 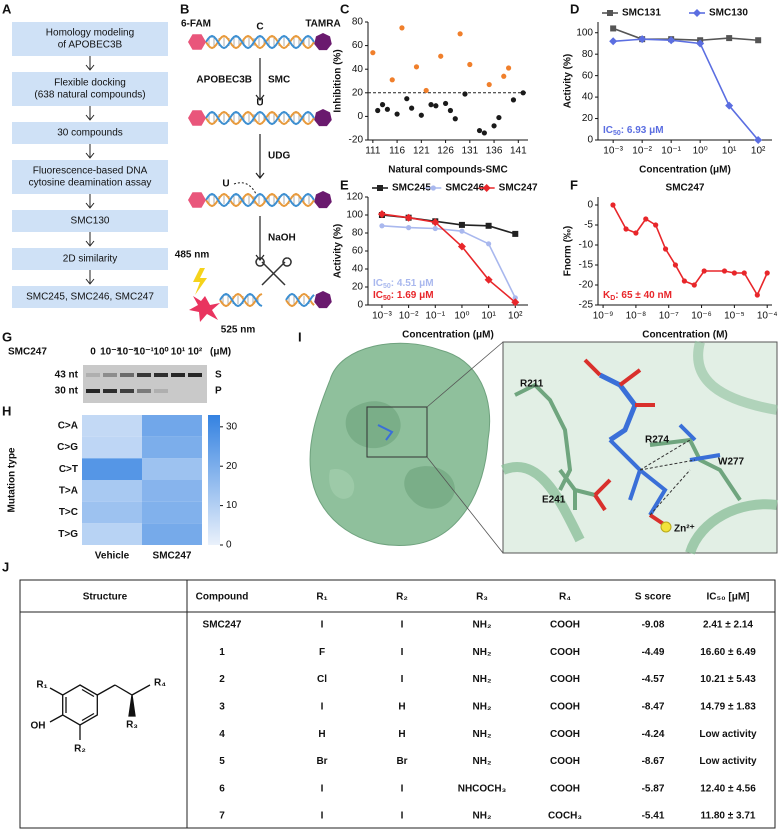 What do you see at coordinates (90, 83) in the screenshot?
I see `flow-text: Flexible docking` at bounding box center [90, 83].